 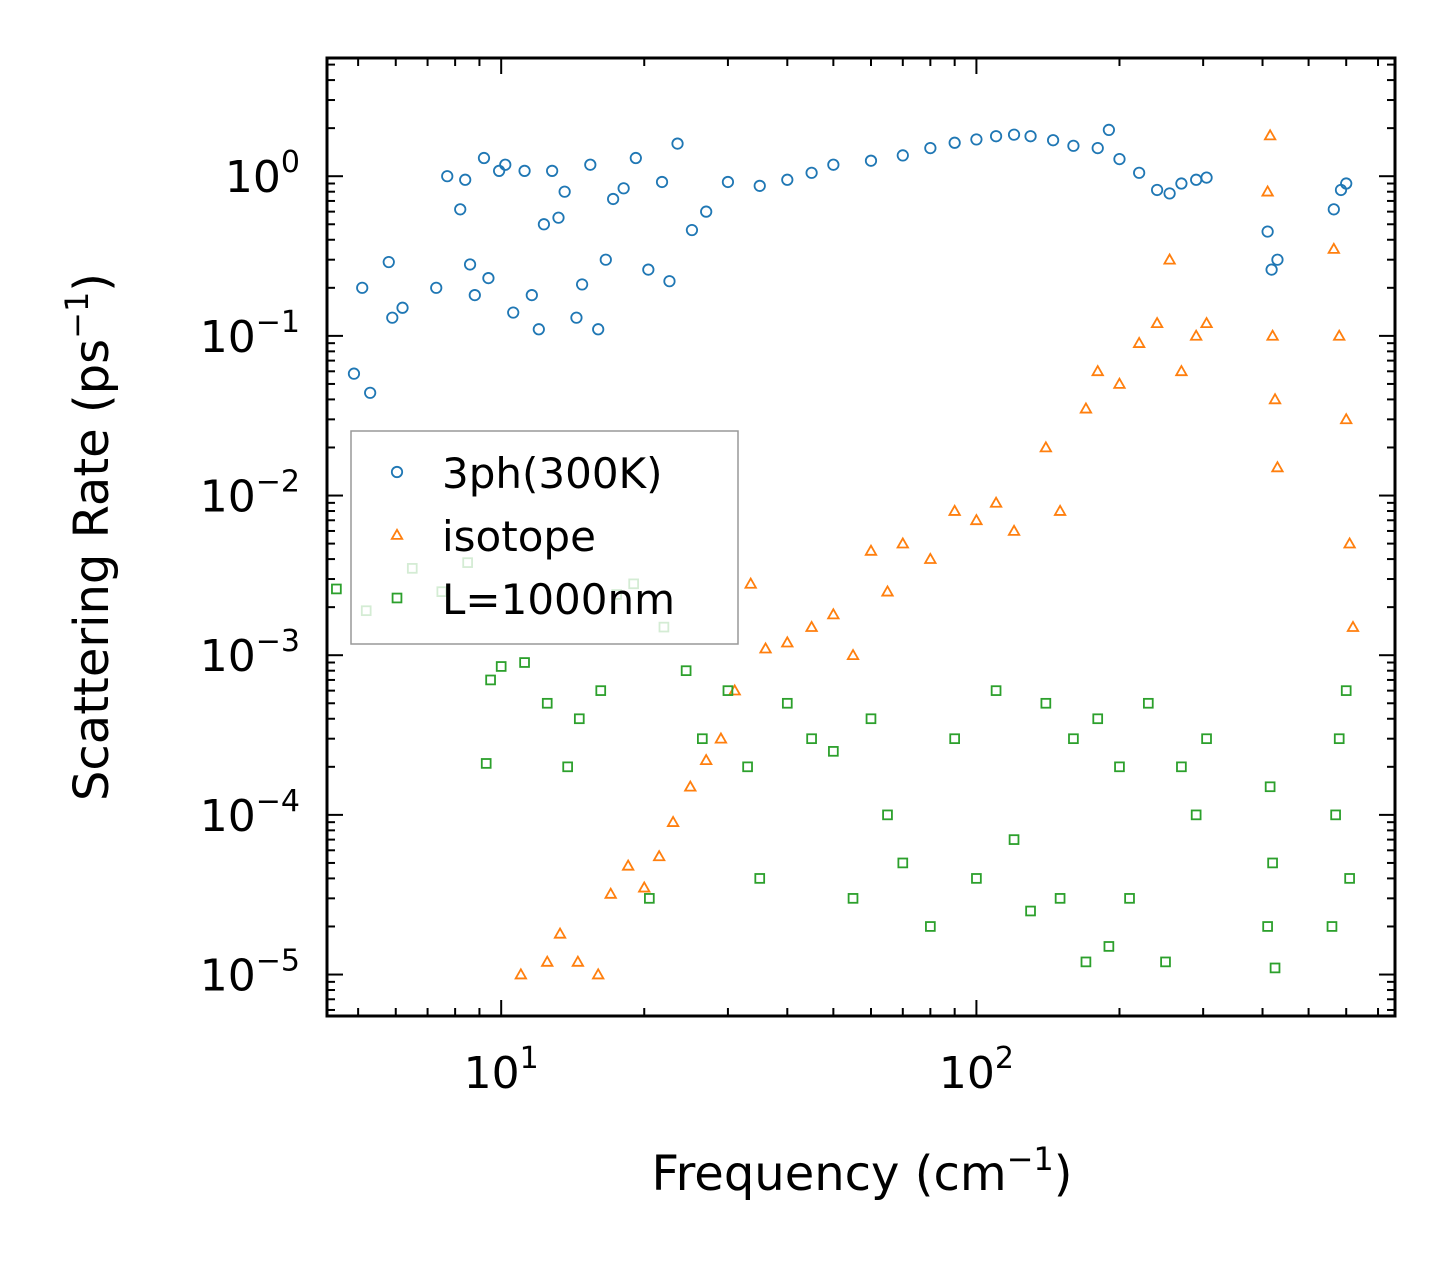 I want to click on legend: 3ph(300K) isotope L=1000nm, so click(x=544, y=537).